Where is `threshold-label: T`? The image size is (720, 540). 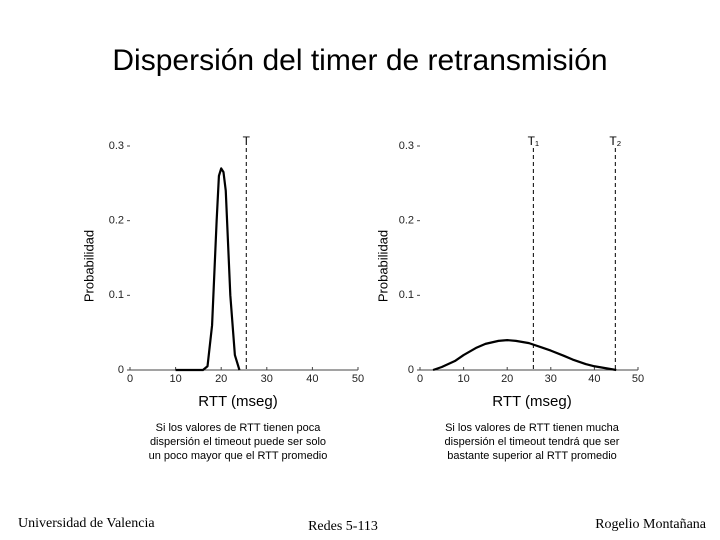
threshold-label: T is located at coordinates (247, 141).